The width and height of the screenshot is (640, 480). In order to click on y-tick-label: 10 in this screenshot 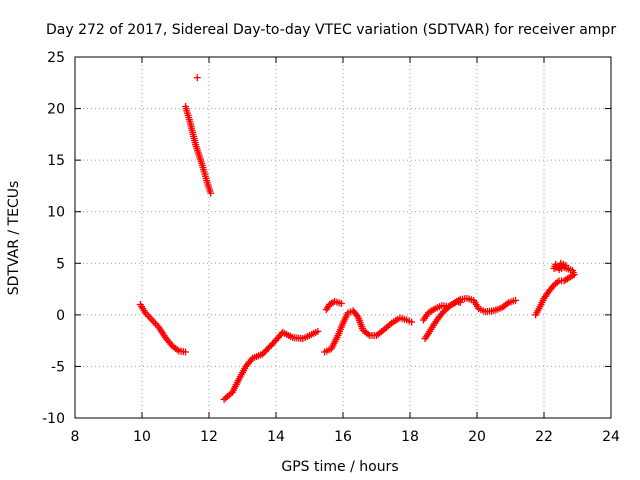, I will do `click(56, 213)`.